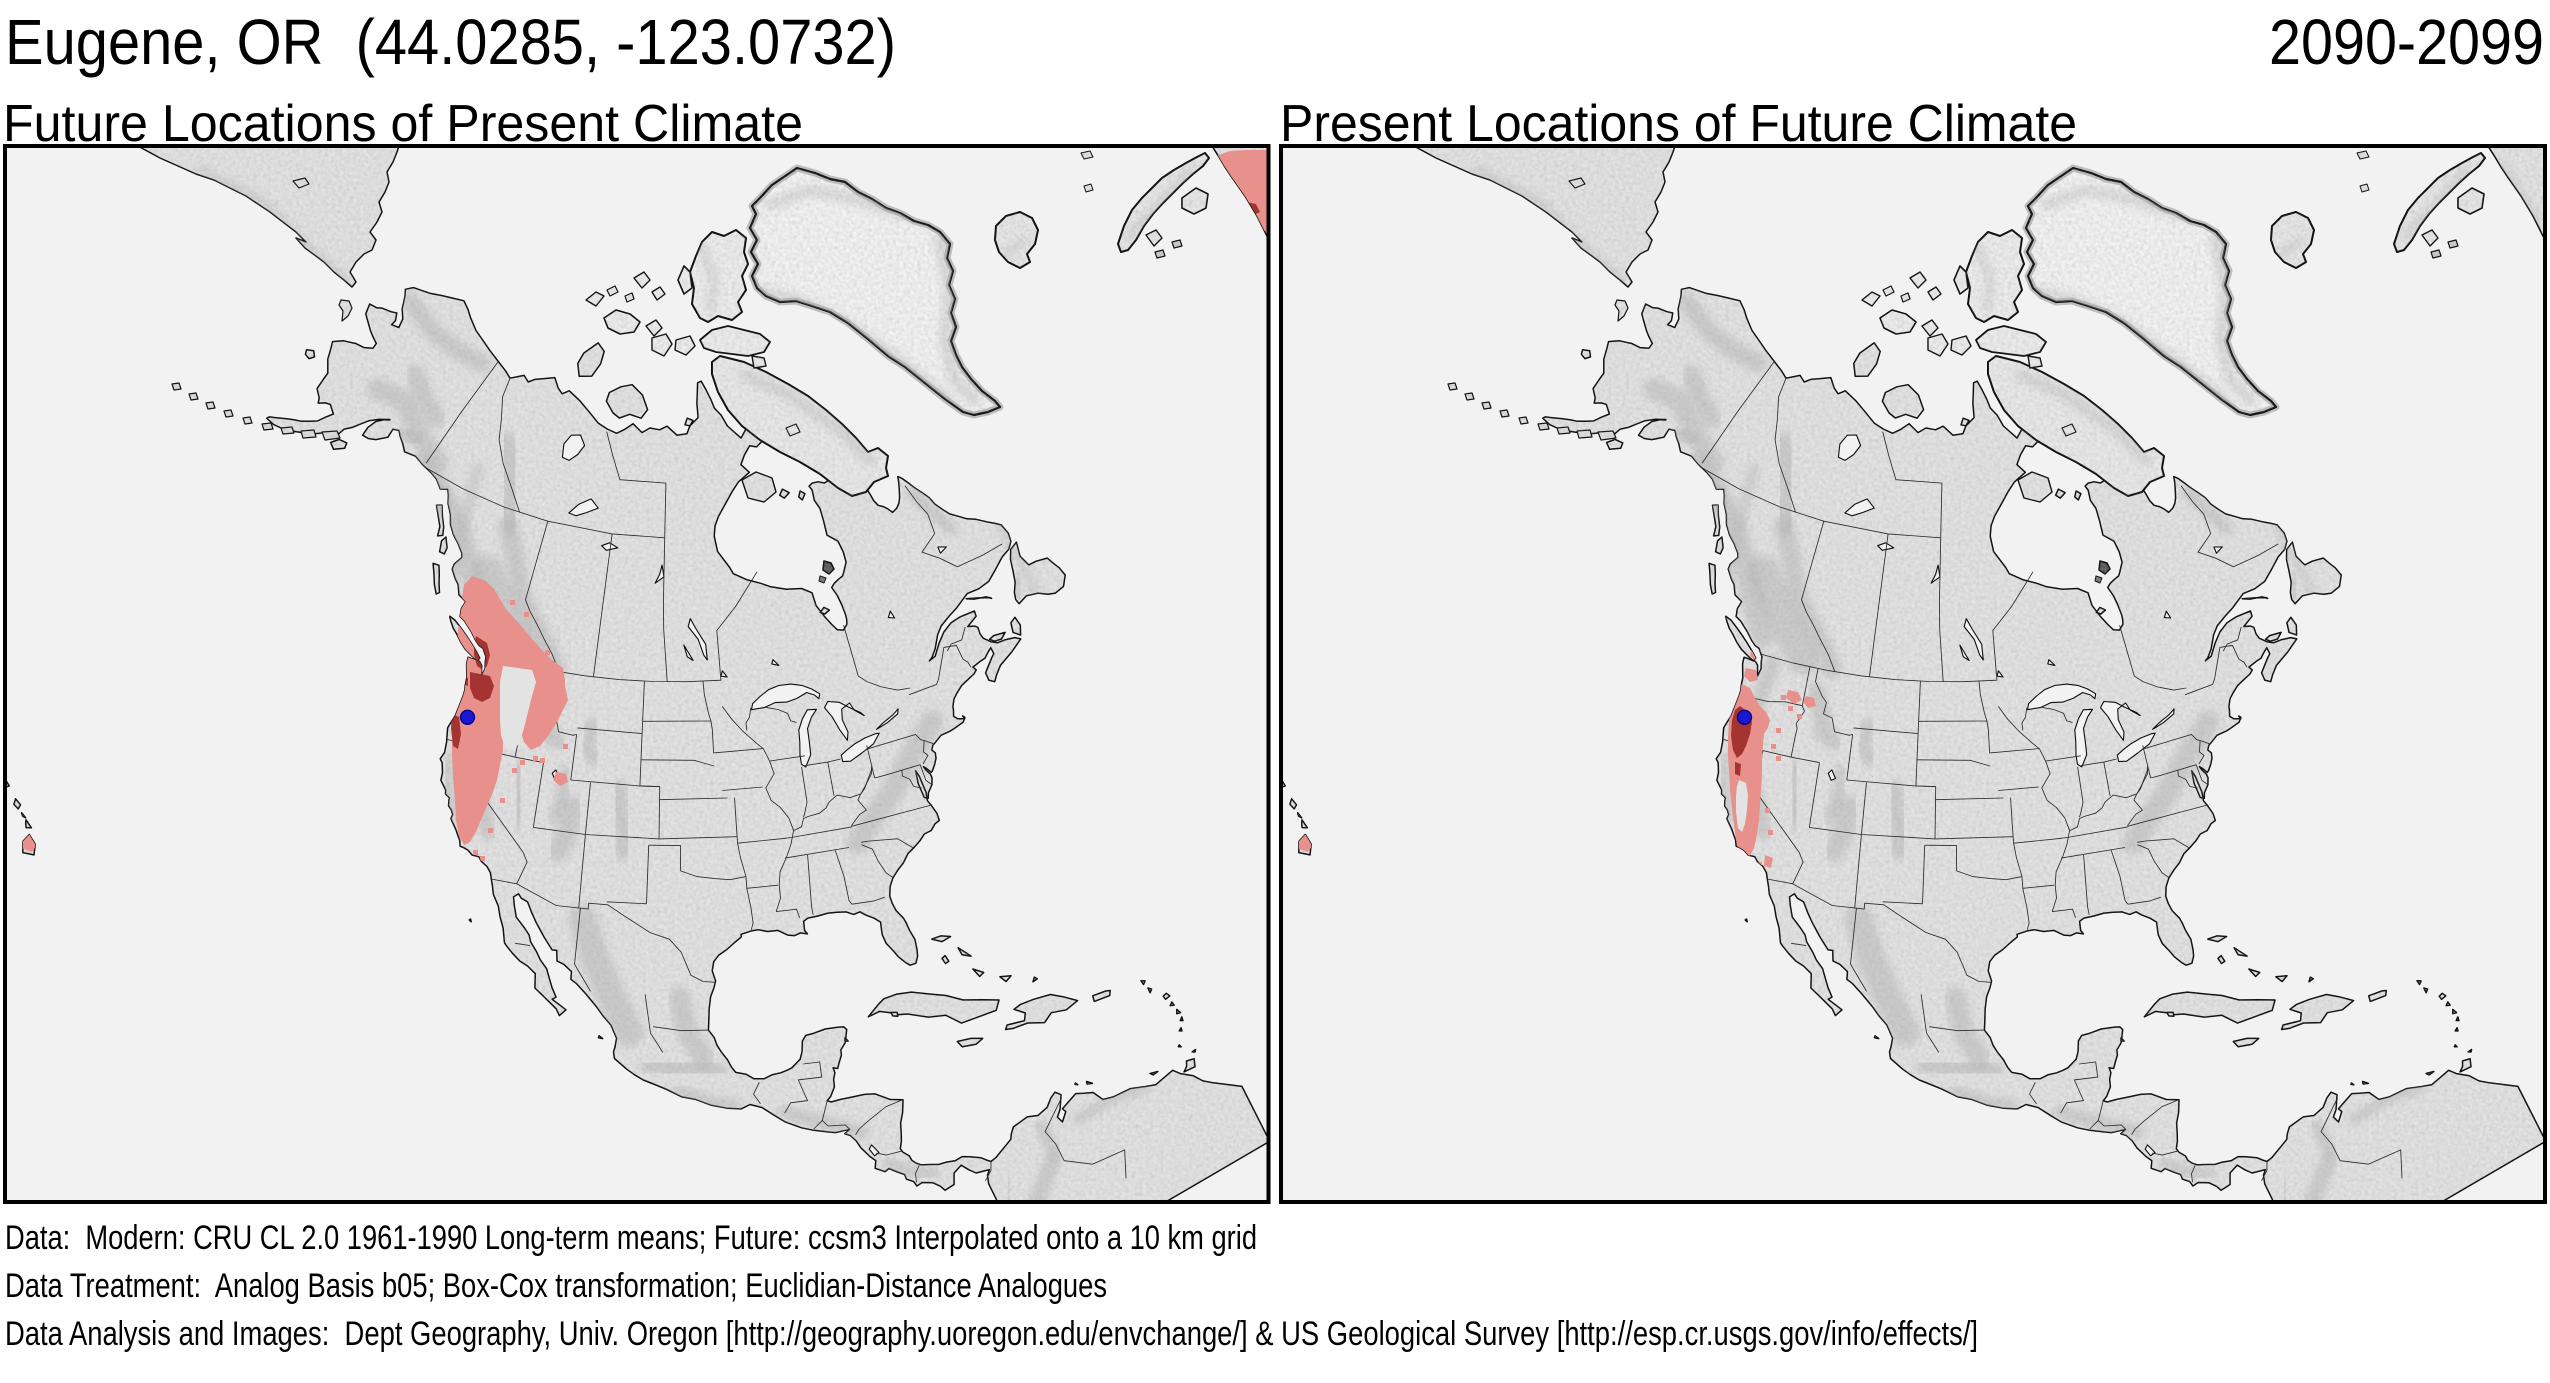  Describe the element at coordinates (403, 124) in the screenshot. I see `svg-text:Future Locations of Present Cl: Future Locations of Present Climate` at that location.